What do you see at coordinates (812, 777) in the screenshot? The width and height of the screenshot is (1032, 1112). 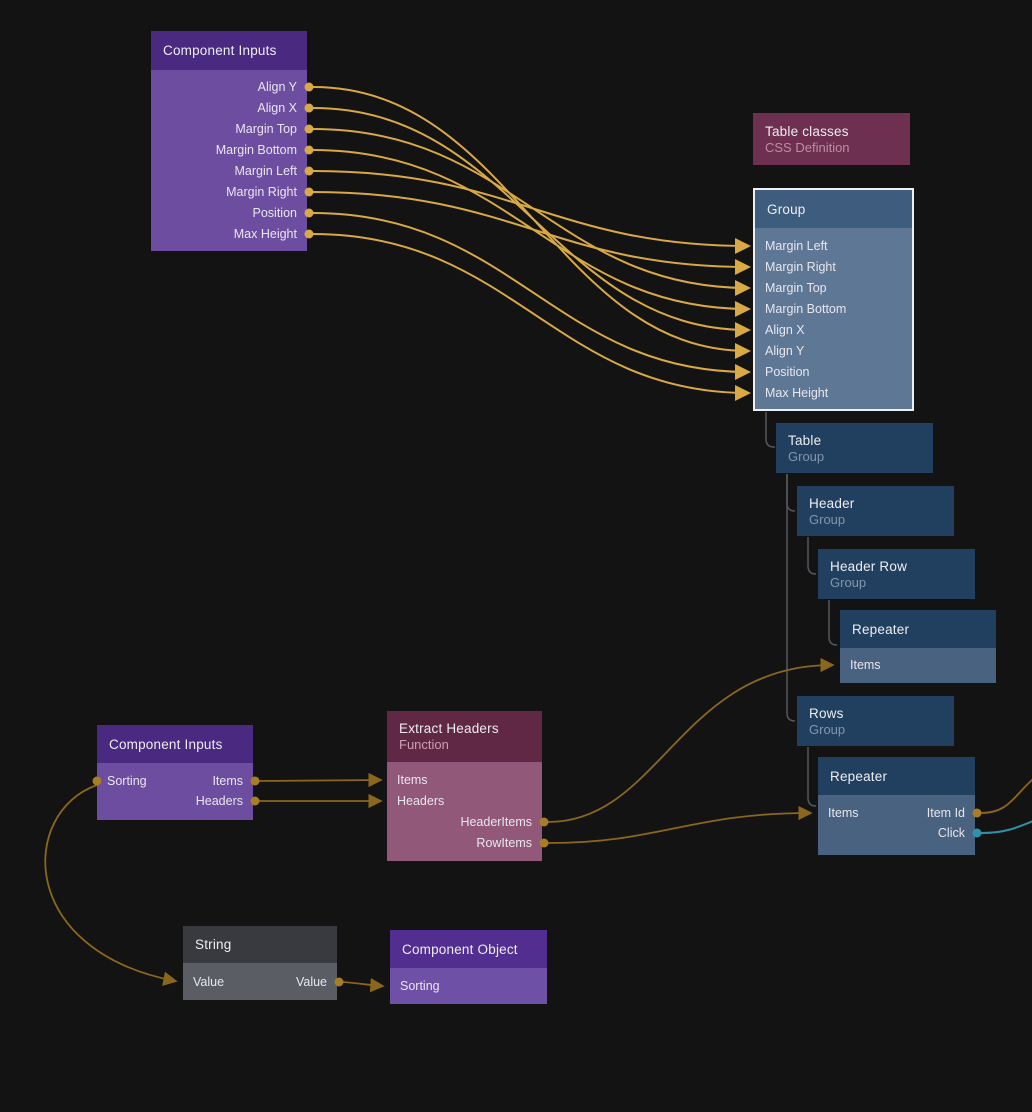 I see `tree-link-rows-repeater` at bounding box center [812, 777].